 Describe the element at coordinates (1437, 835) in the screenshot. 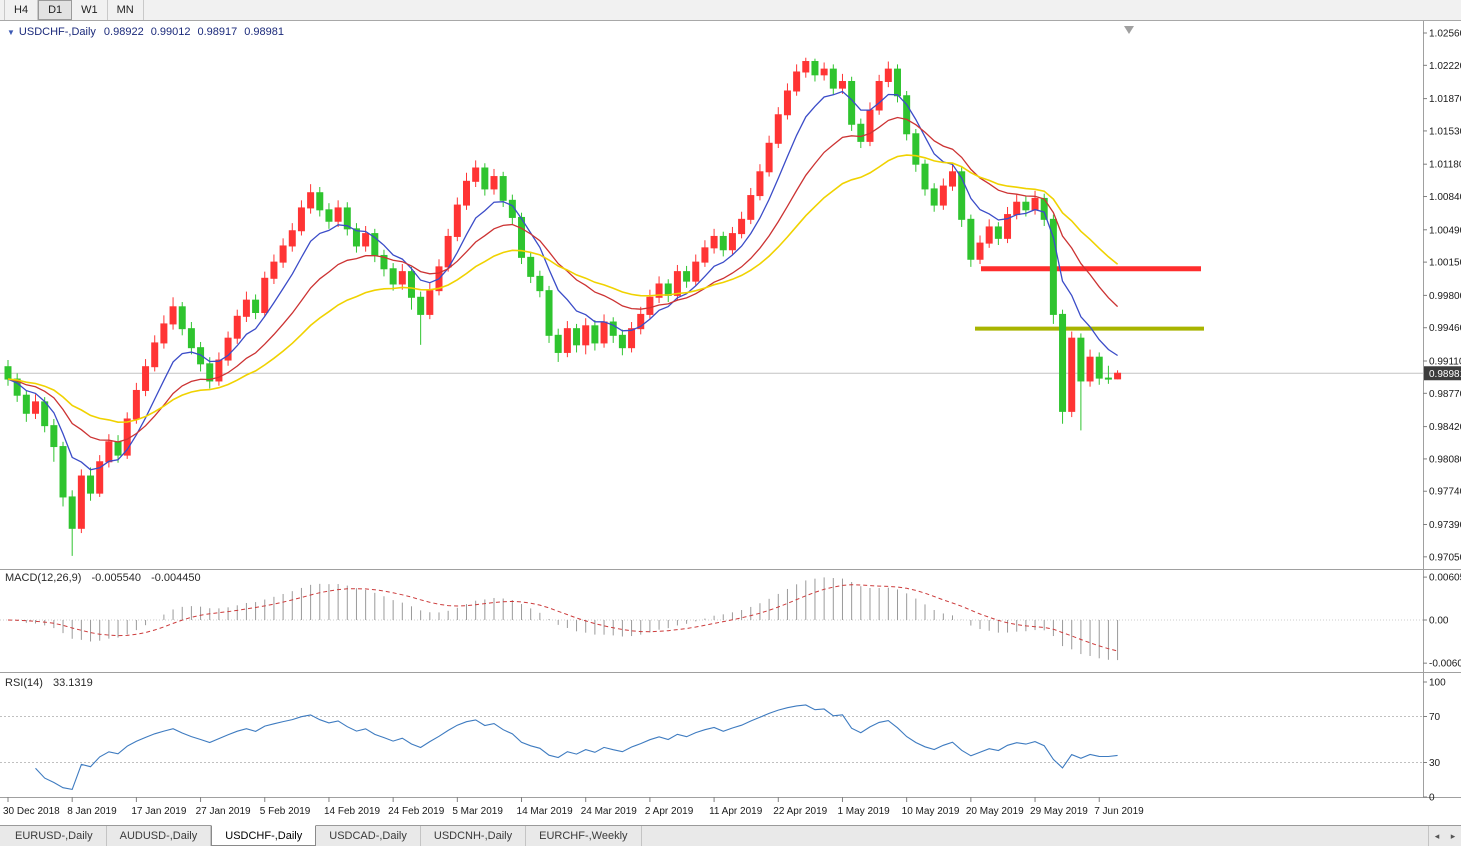

I see `tabs-scroll-left-button: ◂` at that location.